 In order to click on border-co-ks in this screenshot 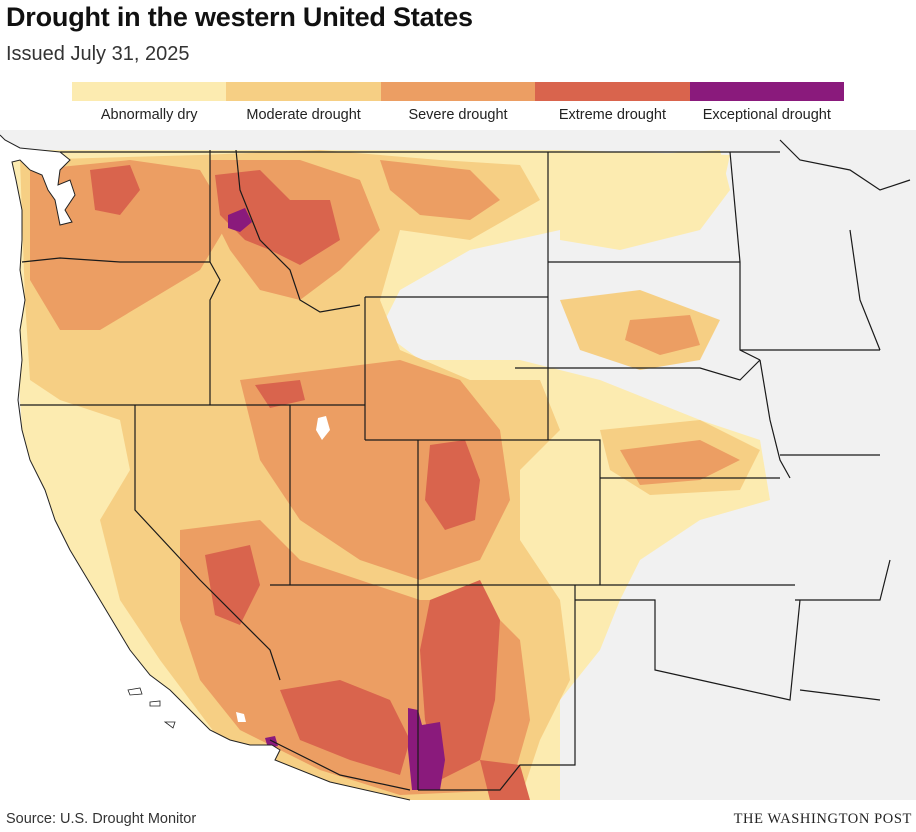, I will do `click(558, 512)`.